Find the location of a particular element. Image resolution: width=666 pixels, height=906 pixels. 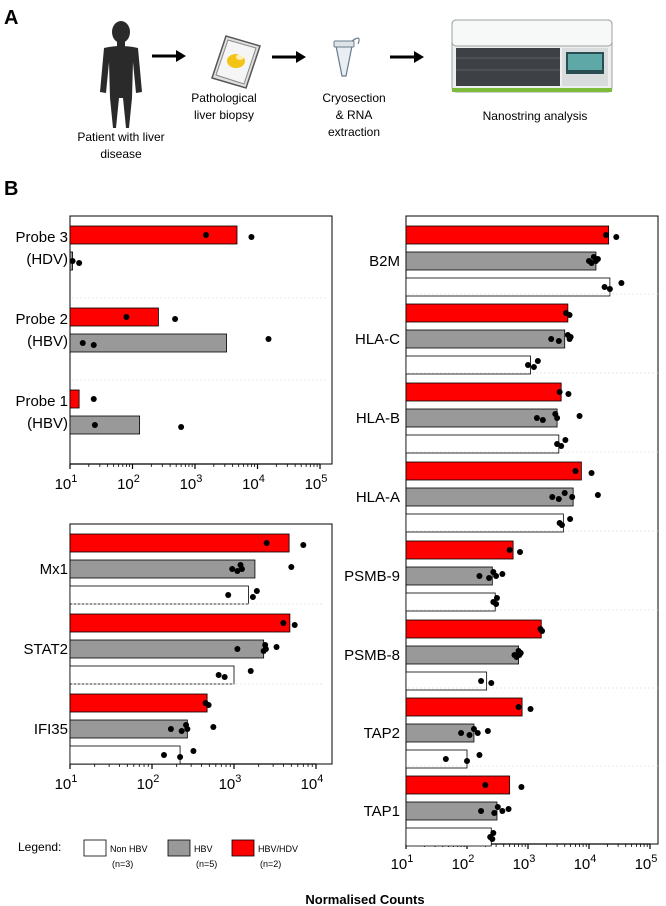

legend: Legend: Non HBV (n=3) HBV (n=5) HBV/HDV (n=2) is located at coordinates (158, 854).